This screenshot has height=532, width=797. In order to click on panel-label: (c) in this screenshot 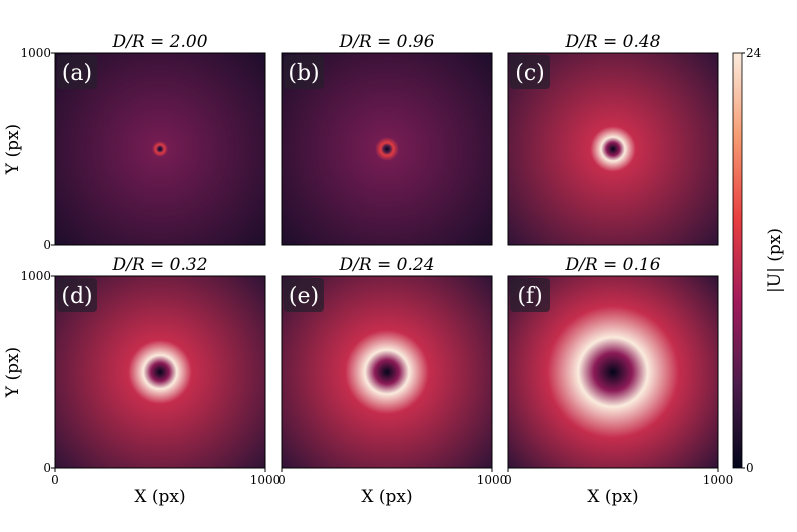, I will do `click(530, 73)`.